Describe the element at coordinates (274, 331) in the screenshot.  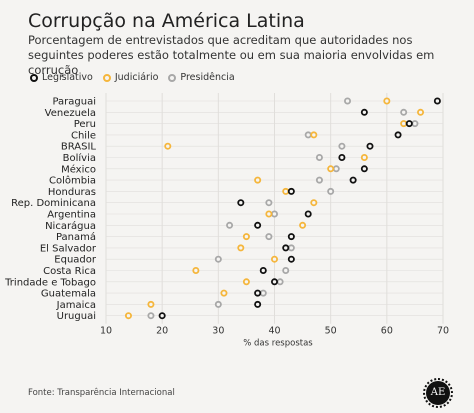
I see `x-tick-label: 40` at that location.